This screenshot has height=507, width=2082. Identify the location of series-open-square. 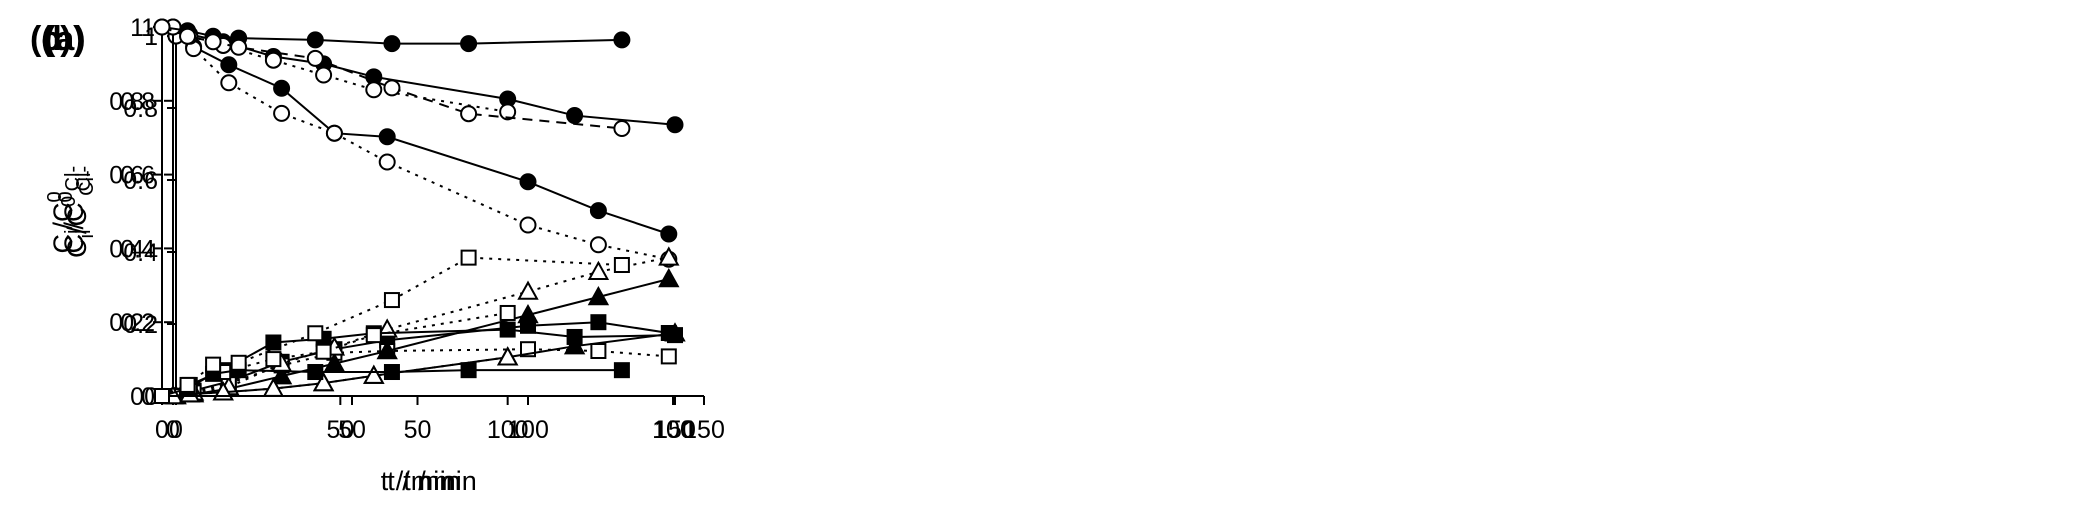
(392, 326).